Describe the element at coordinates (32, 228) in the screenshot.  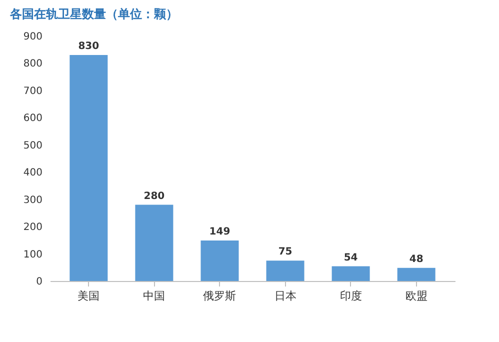
I see `y-tick-label: 200` at that location.